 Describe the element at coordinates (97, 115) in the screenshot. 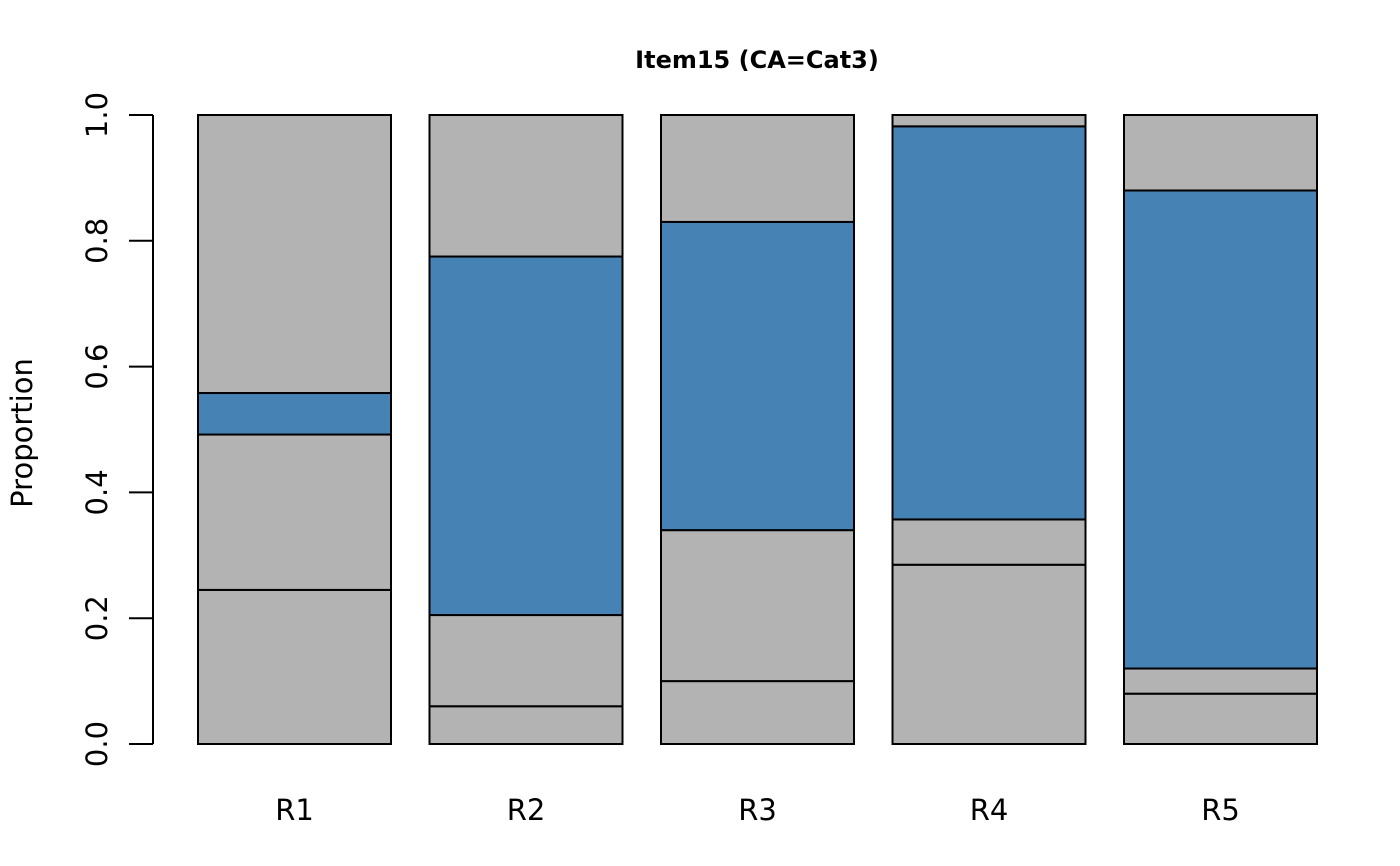

I see `y-tick-label: 1.0` at that location.